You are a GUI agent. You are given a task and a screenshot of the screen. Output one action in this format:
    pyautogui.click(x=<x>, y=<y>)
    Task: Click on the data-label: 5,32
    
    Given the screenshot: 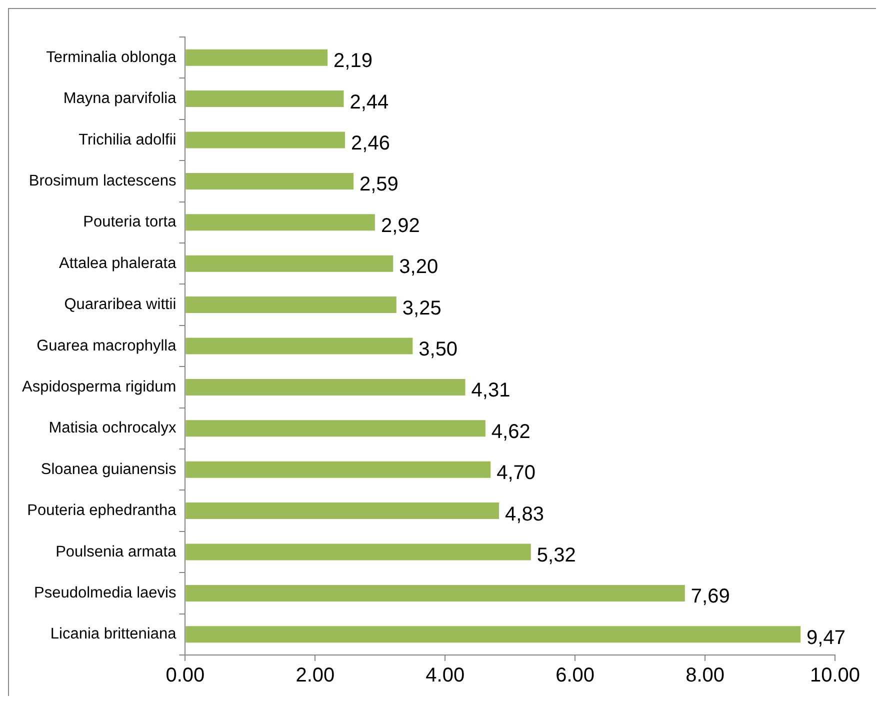 What is the action you would take?
    pyautogui.click(x=556, y=555)
    